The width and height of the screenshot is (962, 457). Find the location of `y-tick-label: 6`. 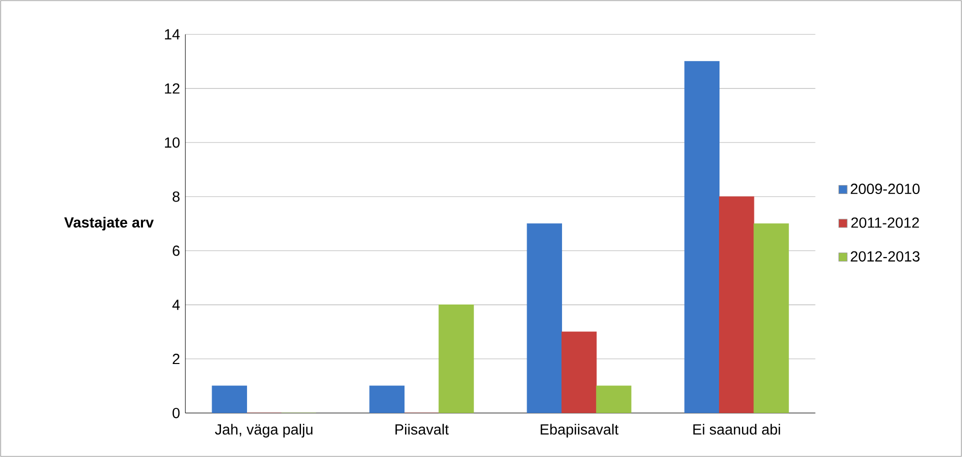

y-tick-label: 6 is located at coordinates (176, 251).